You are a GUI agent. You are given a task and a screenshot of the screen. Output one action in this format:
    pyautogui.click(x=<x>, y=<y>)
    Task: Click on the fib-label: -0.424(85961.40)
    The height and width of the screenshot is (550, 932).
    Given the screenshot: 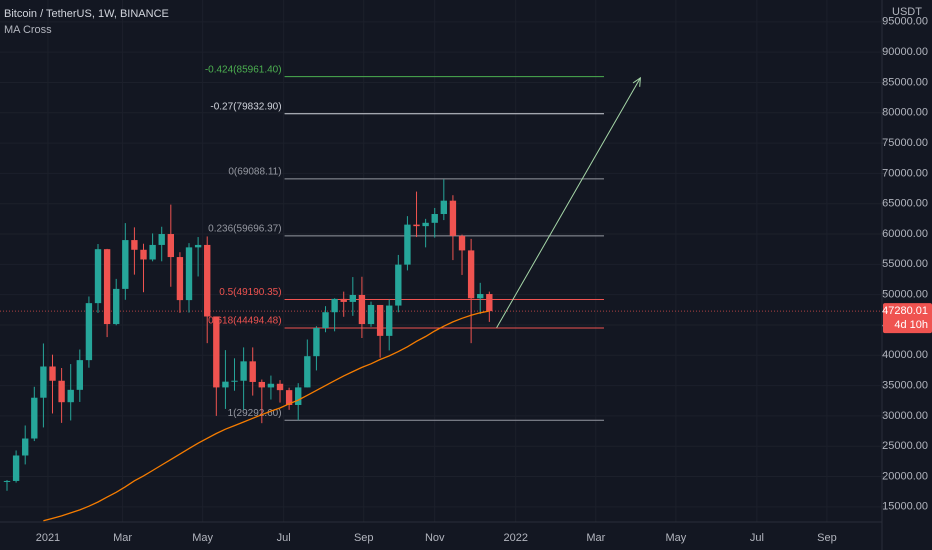 What is the action you would take?
    pyautogui.click(x=243, y=69)
    